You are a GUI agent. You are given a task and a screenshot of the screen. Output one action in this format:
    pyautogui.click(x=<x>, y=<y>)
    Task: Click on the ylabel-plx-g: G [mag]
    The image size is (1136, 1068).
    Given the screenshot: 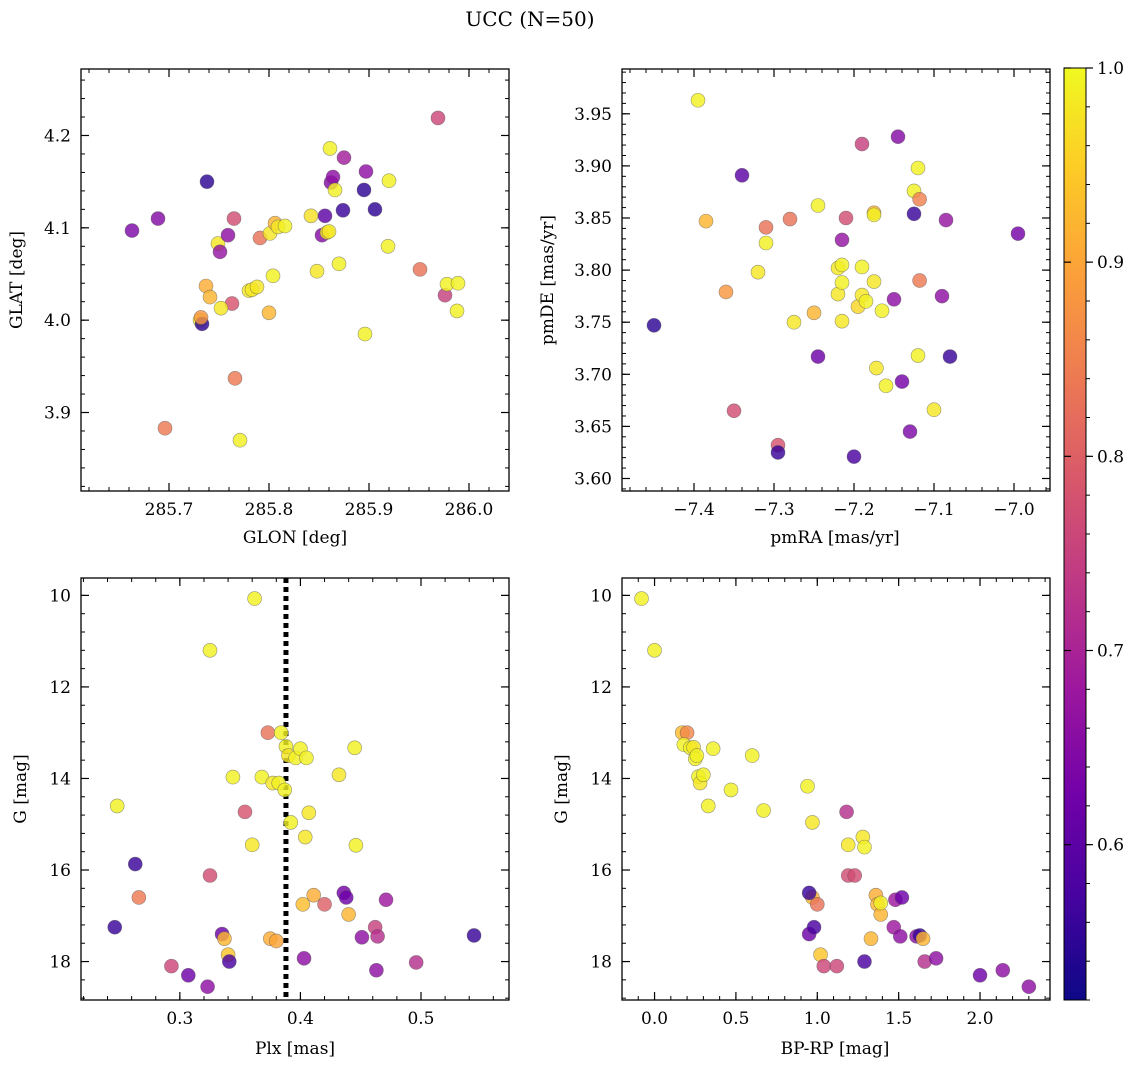 What is the action you would take?
    pyautogui.click(x=21, y=788)
    